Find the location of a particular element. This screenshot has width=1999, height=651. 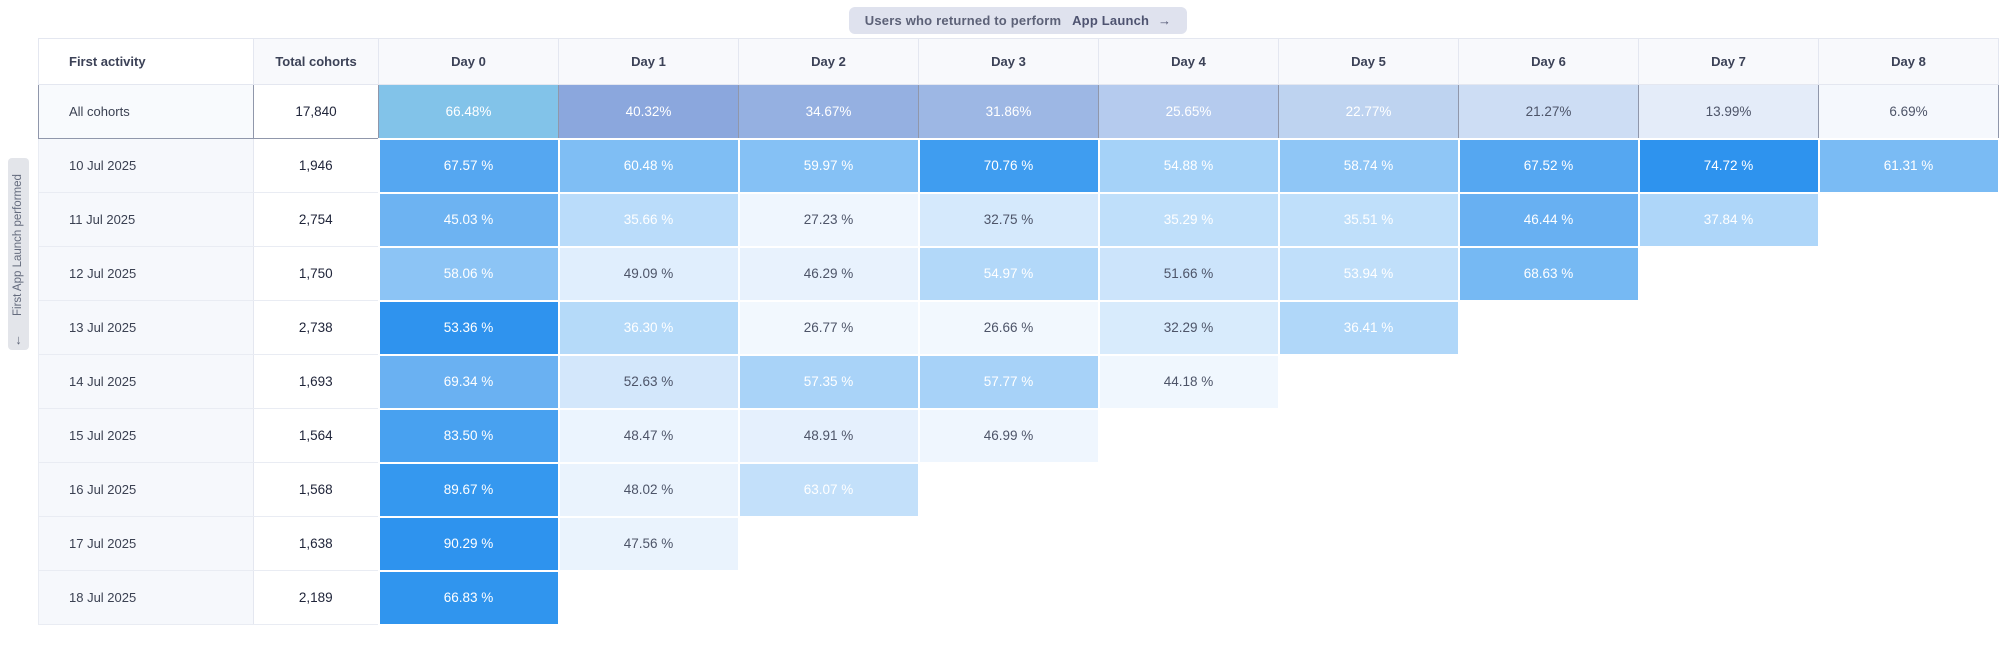

retention-cell-day-4: 54.88 % is located at coordinates (1188, 165).